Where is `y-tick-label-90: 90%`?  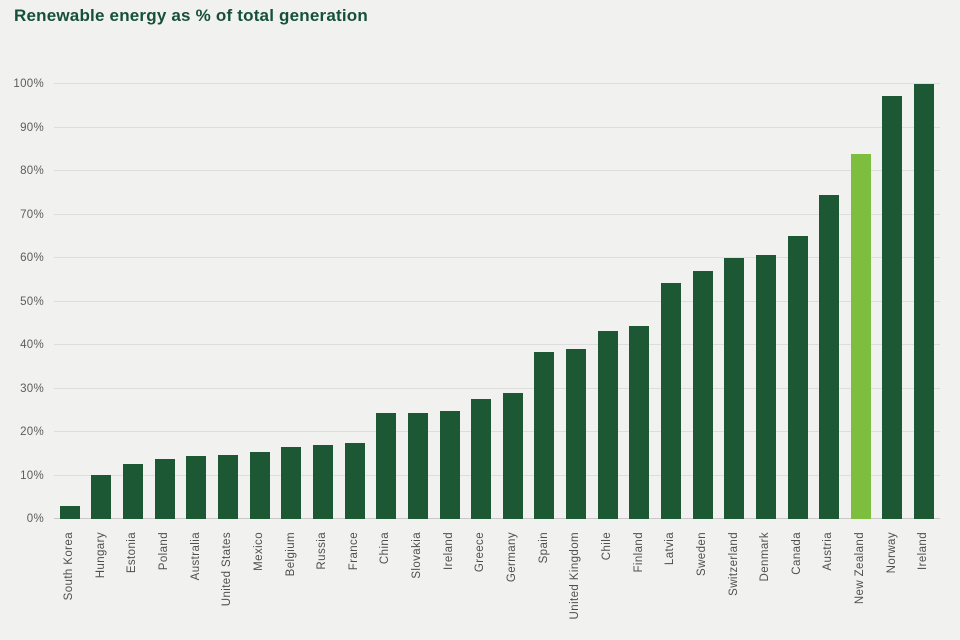 y-tick-label-90: 90% is located at coordinates (32, 127).